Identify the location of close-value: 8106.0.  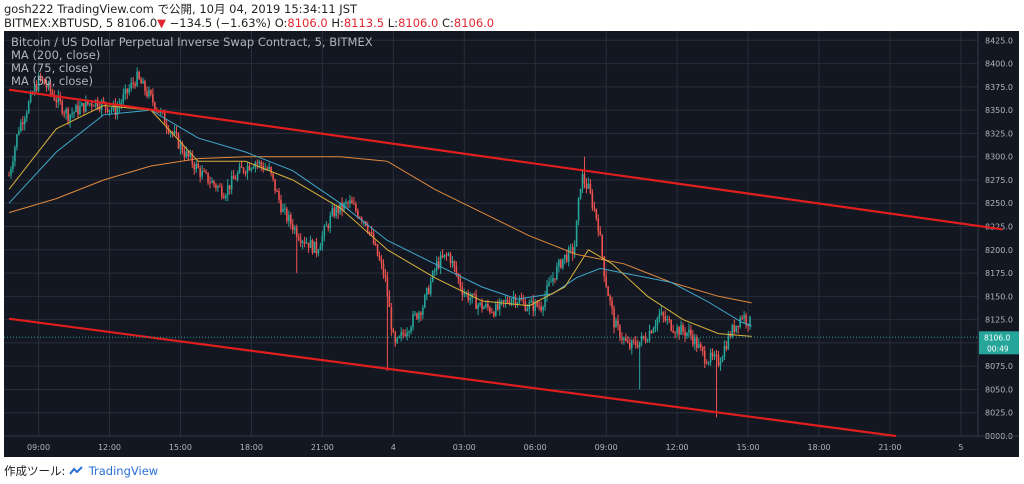
(474, 23).